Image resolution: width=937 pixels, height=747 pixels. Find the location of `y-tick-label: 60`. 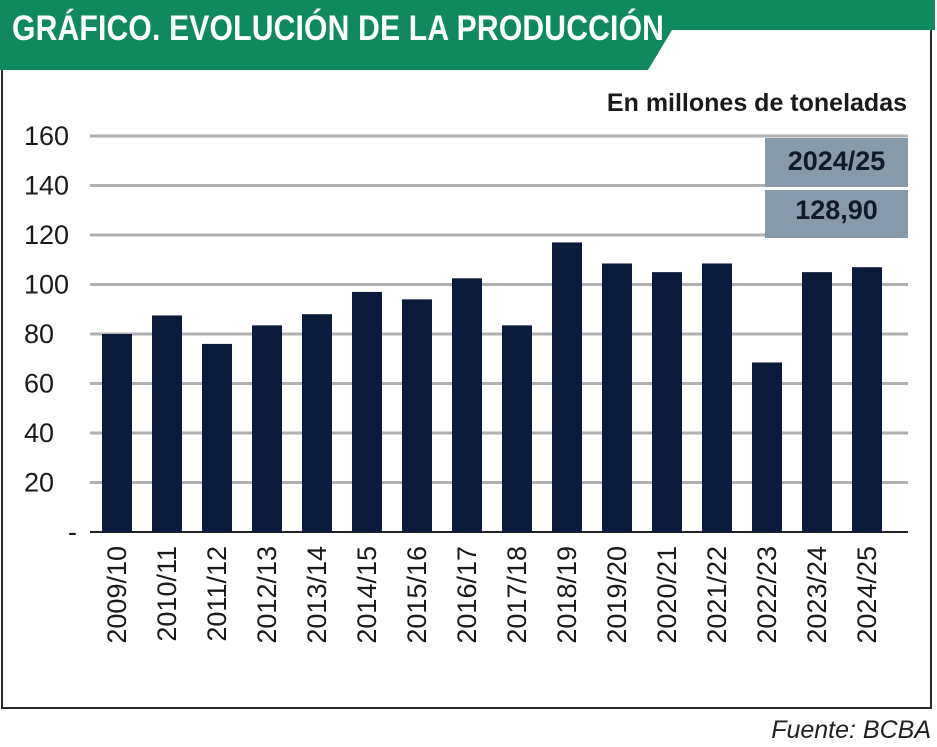

y-tick-label: 60 is located at coordinates (39, 384).